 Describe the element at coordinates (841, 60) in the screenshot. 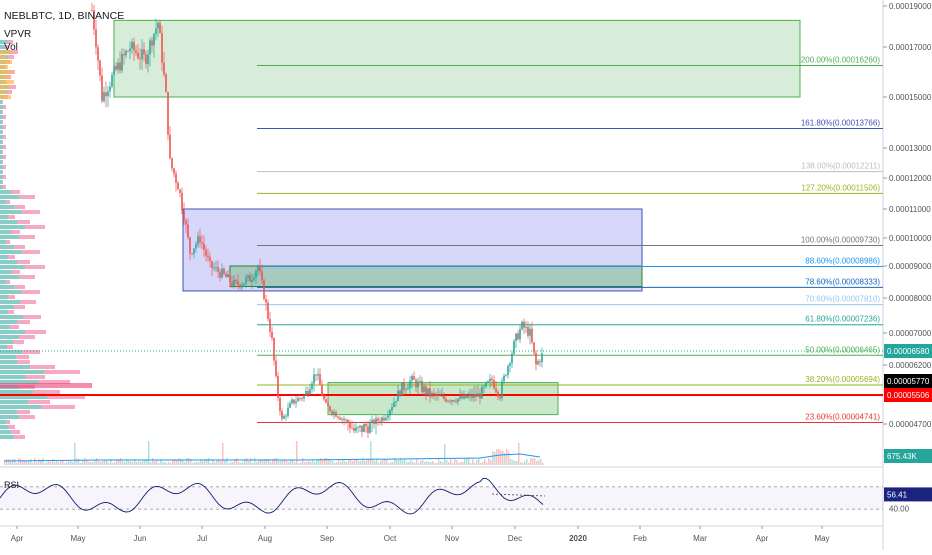

I see `fib-label: 200.00%(0.00016260)` at that location.